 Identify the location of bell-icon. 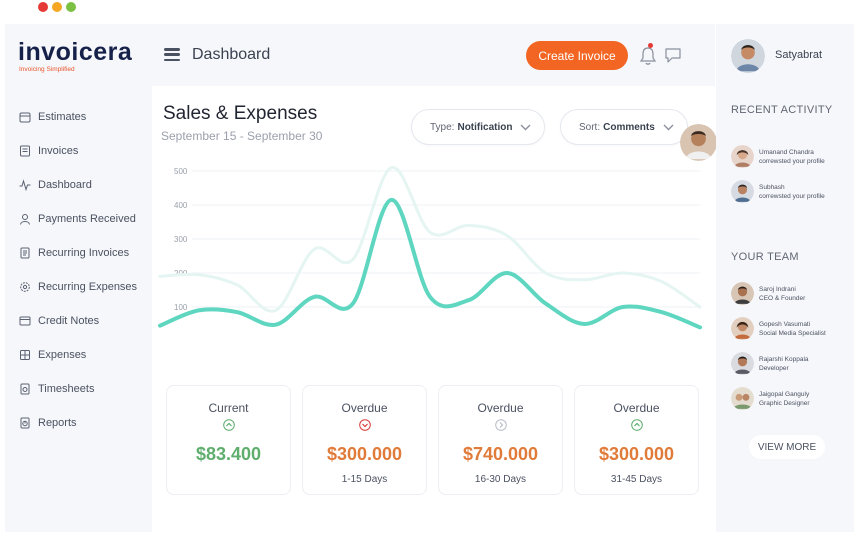
(648, 56).